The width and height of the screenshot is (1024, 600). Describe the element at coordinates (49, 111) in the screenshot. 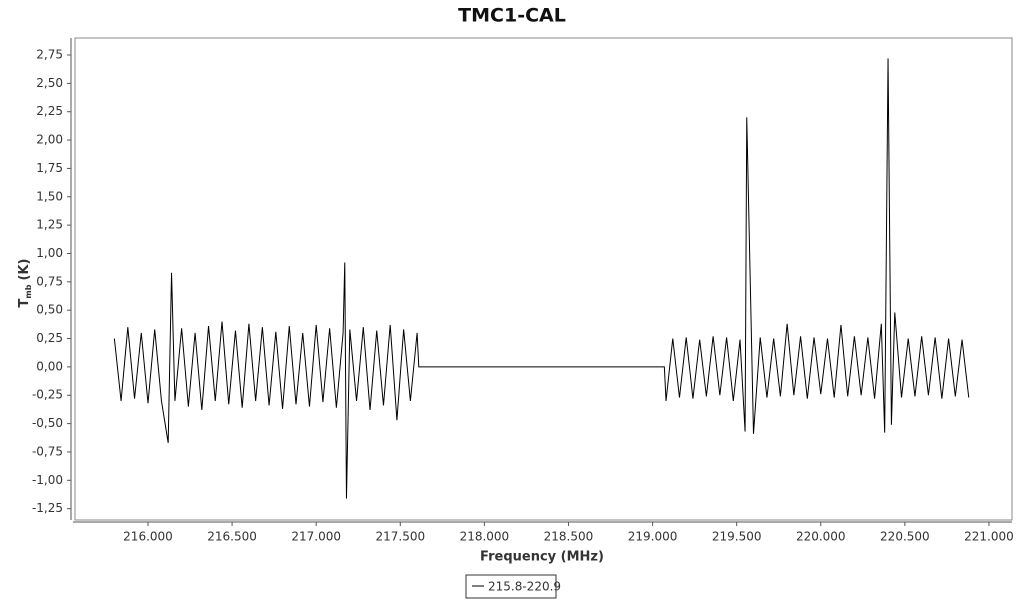

I see `y-tick-label: 2,25` at that location.